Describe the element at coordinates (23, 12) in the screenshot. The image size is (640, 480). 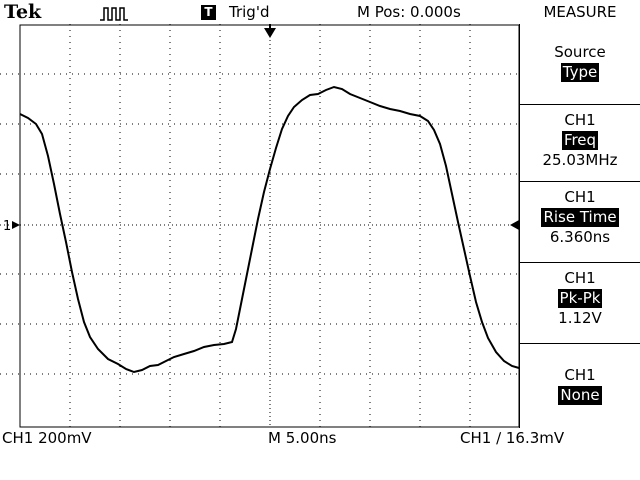
I see `tek-logo: Tek` at that location.